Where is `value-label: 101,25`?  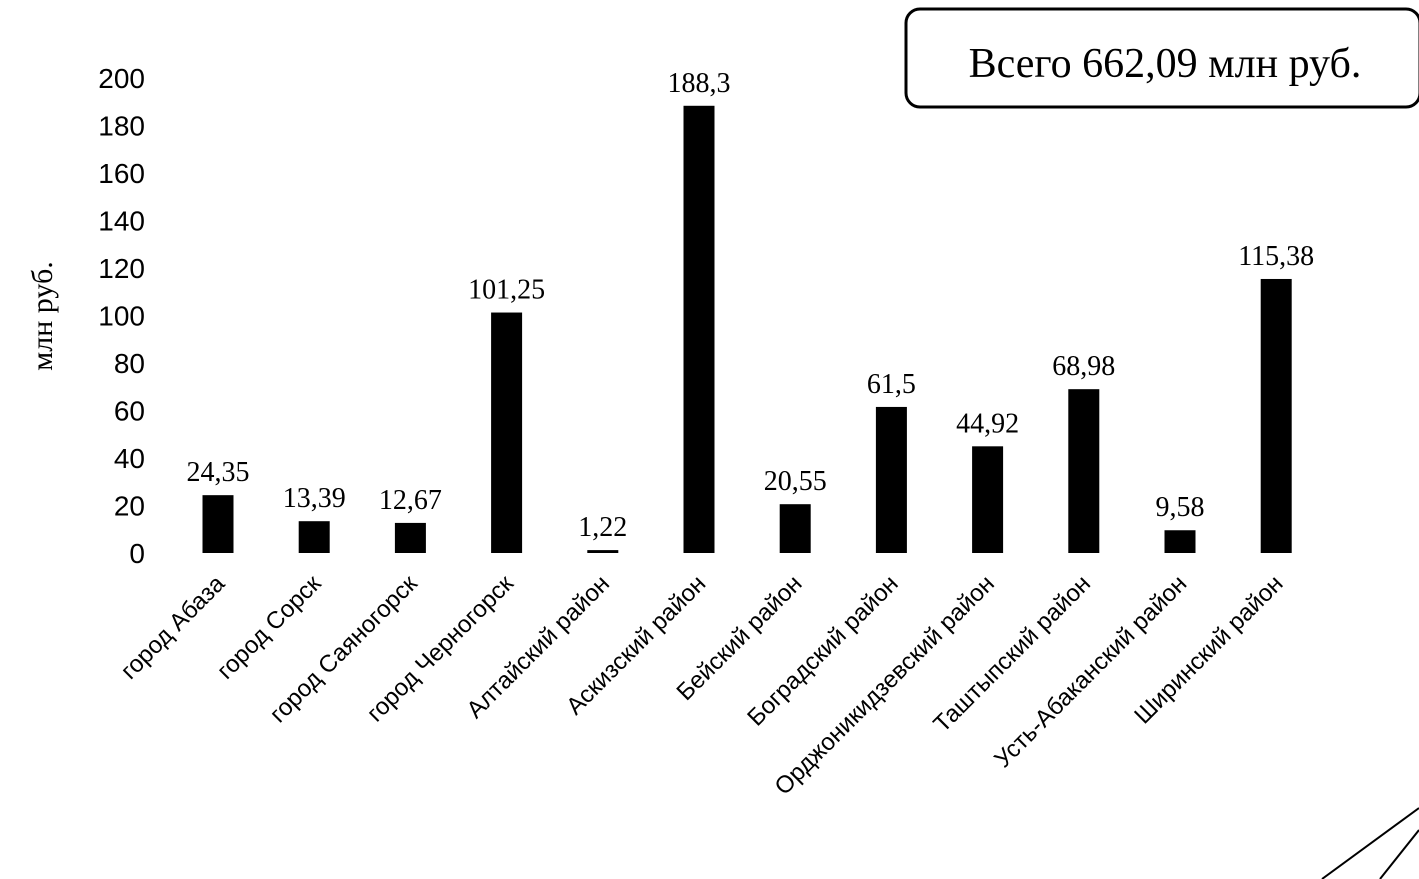
value-label: 101,25 is located at coordinates (506, 290).